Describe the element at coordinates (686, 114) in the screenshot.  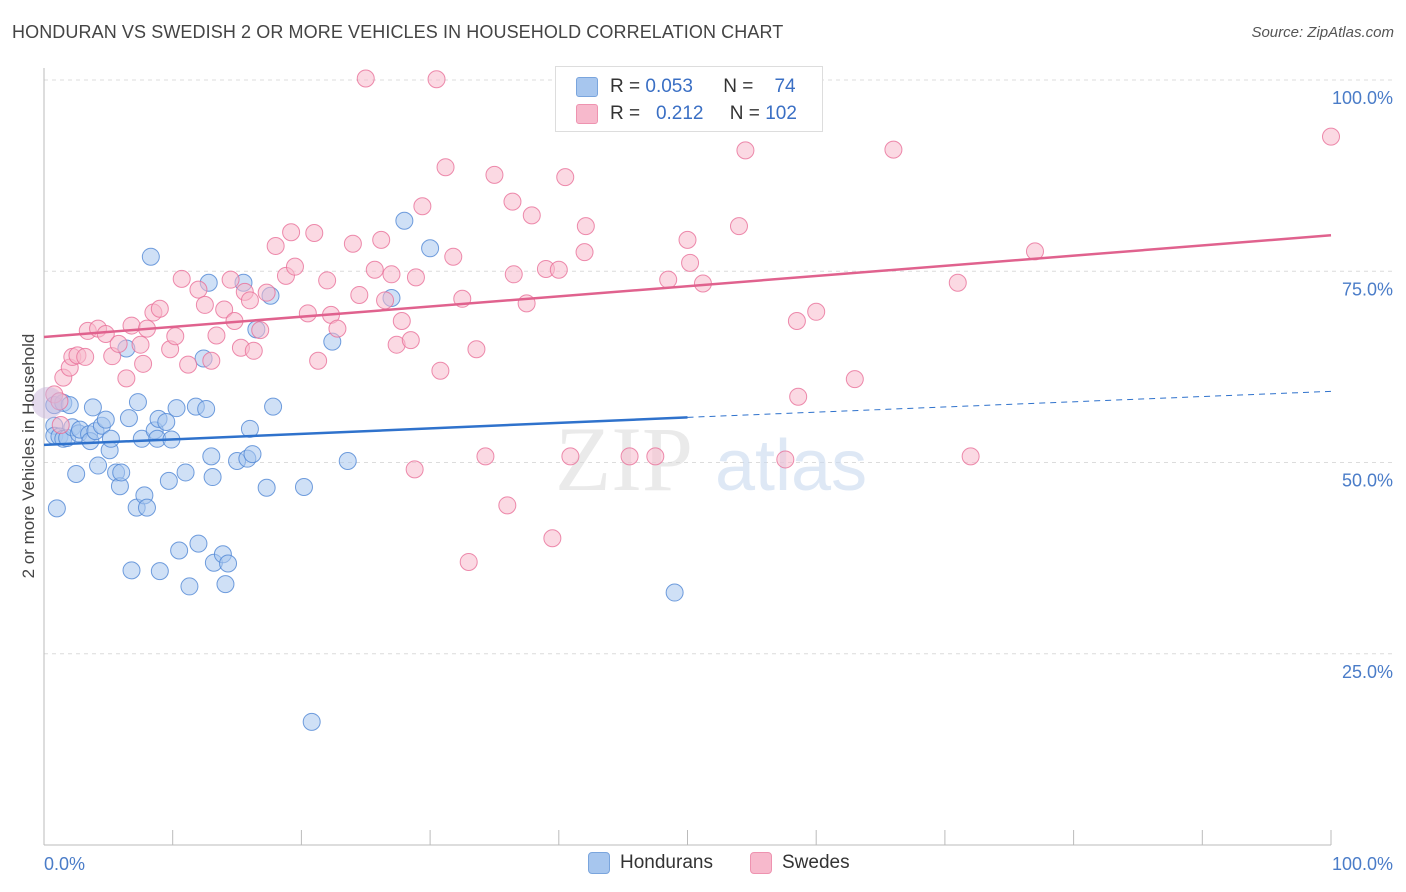
I see `legend-row-swedes: R = 0.212 N = 102` at that location.